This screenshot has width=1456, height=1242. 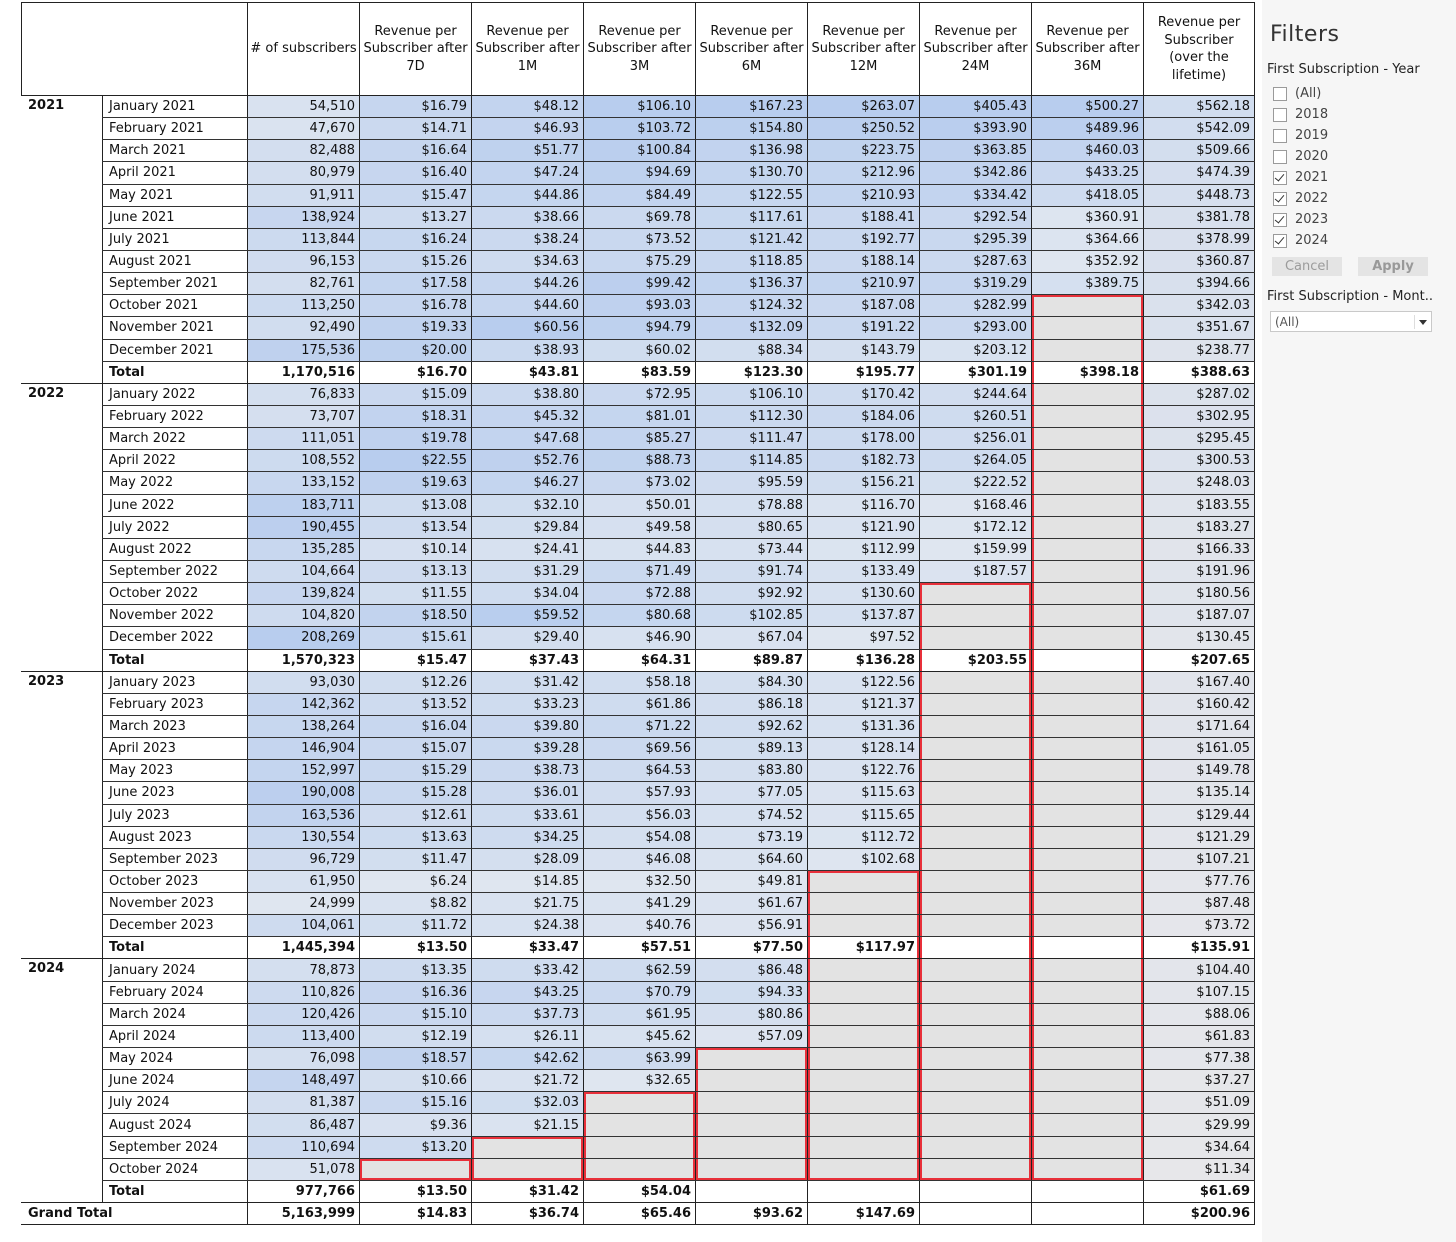 I want to click on value-cell: $122.76, so click(x=863, y=771).